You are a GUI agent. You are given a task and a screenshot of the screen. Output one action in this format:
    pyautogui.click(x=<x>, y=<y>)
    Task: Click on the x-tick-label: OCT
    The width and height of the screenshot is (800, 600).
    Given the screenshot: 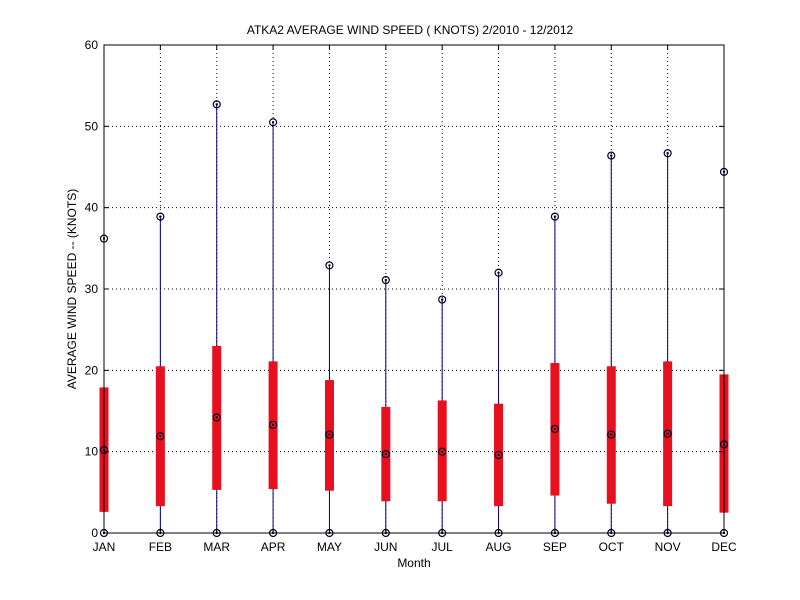 What is the action you would take?
    pyautogui.click(x=612, y=547)
    